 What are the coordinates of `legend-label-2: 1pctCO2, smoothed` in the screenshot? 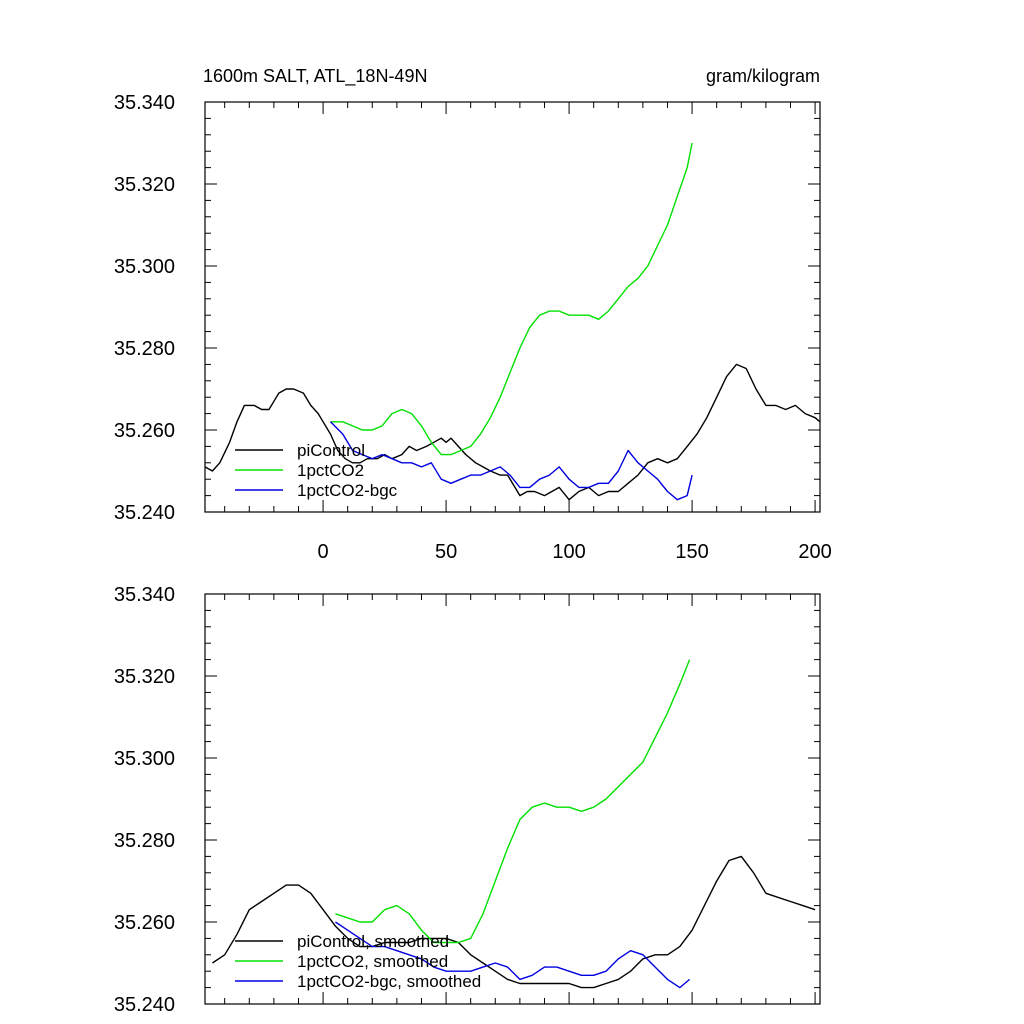 It's located at (372, 961).